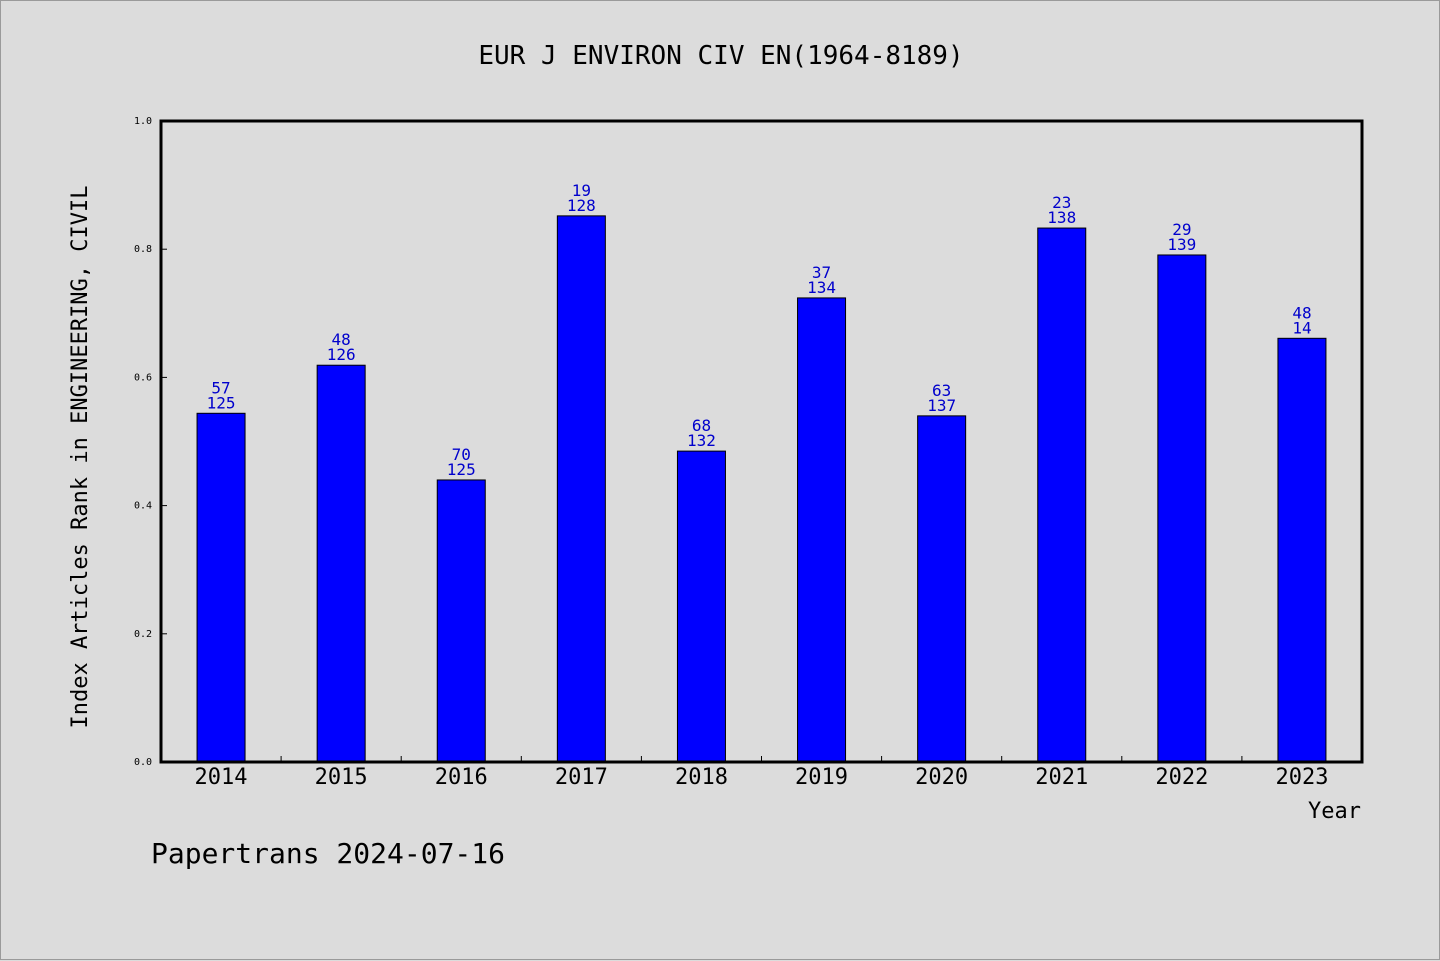 The image size is (1440, 961). I want to click on bar-label-top-2019: 37, so click(821, 272).